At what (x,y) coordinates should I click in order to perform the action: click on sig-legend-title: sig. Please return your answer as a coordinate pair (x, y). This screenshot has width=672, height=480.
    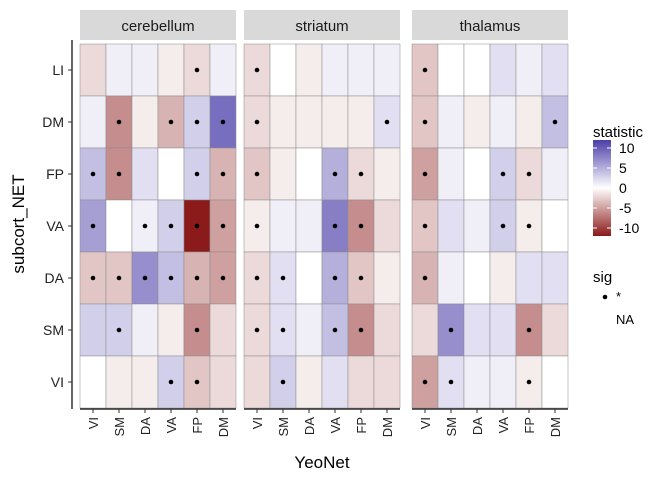
    Looking at the image, I should click on (602, 277).